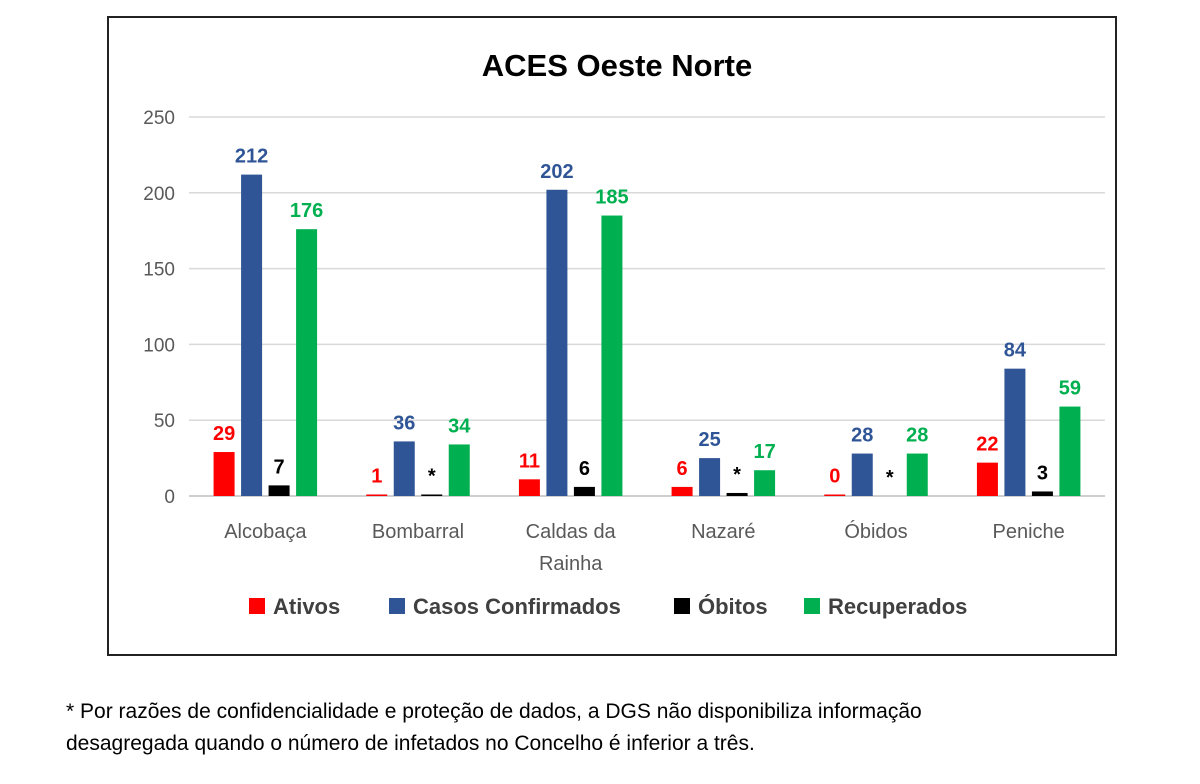 This screenshot has height=784, width=1200. Describe the element at coordinates (1070, 389) in the screenshot. I see `data-label: 59` at that location.